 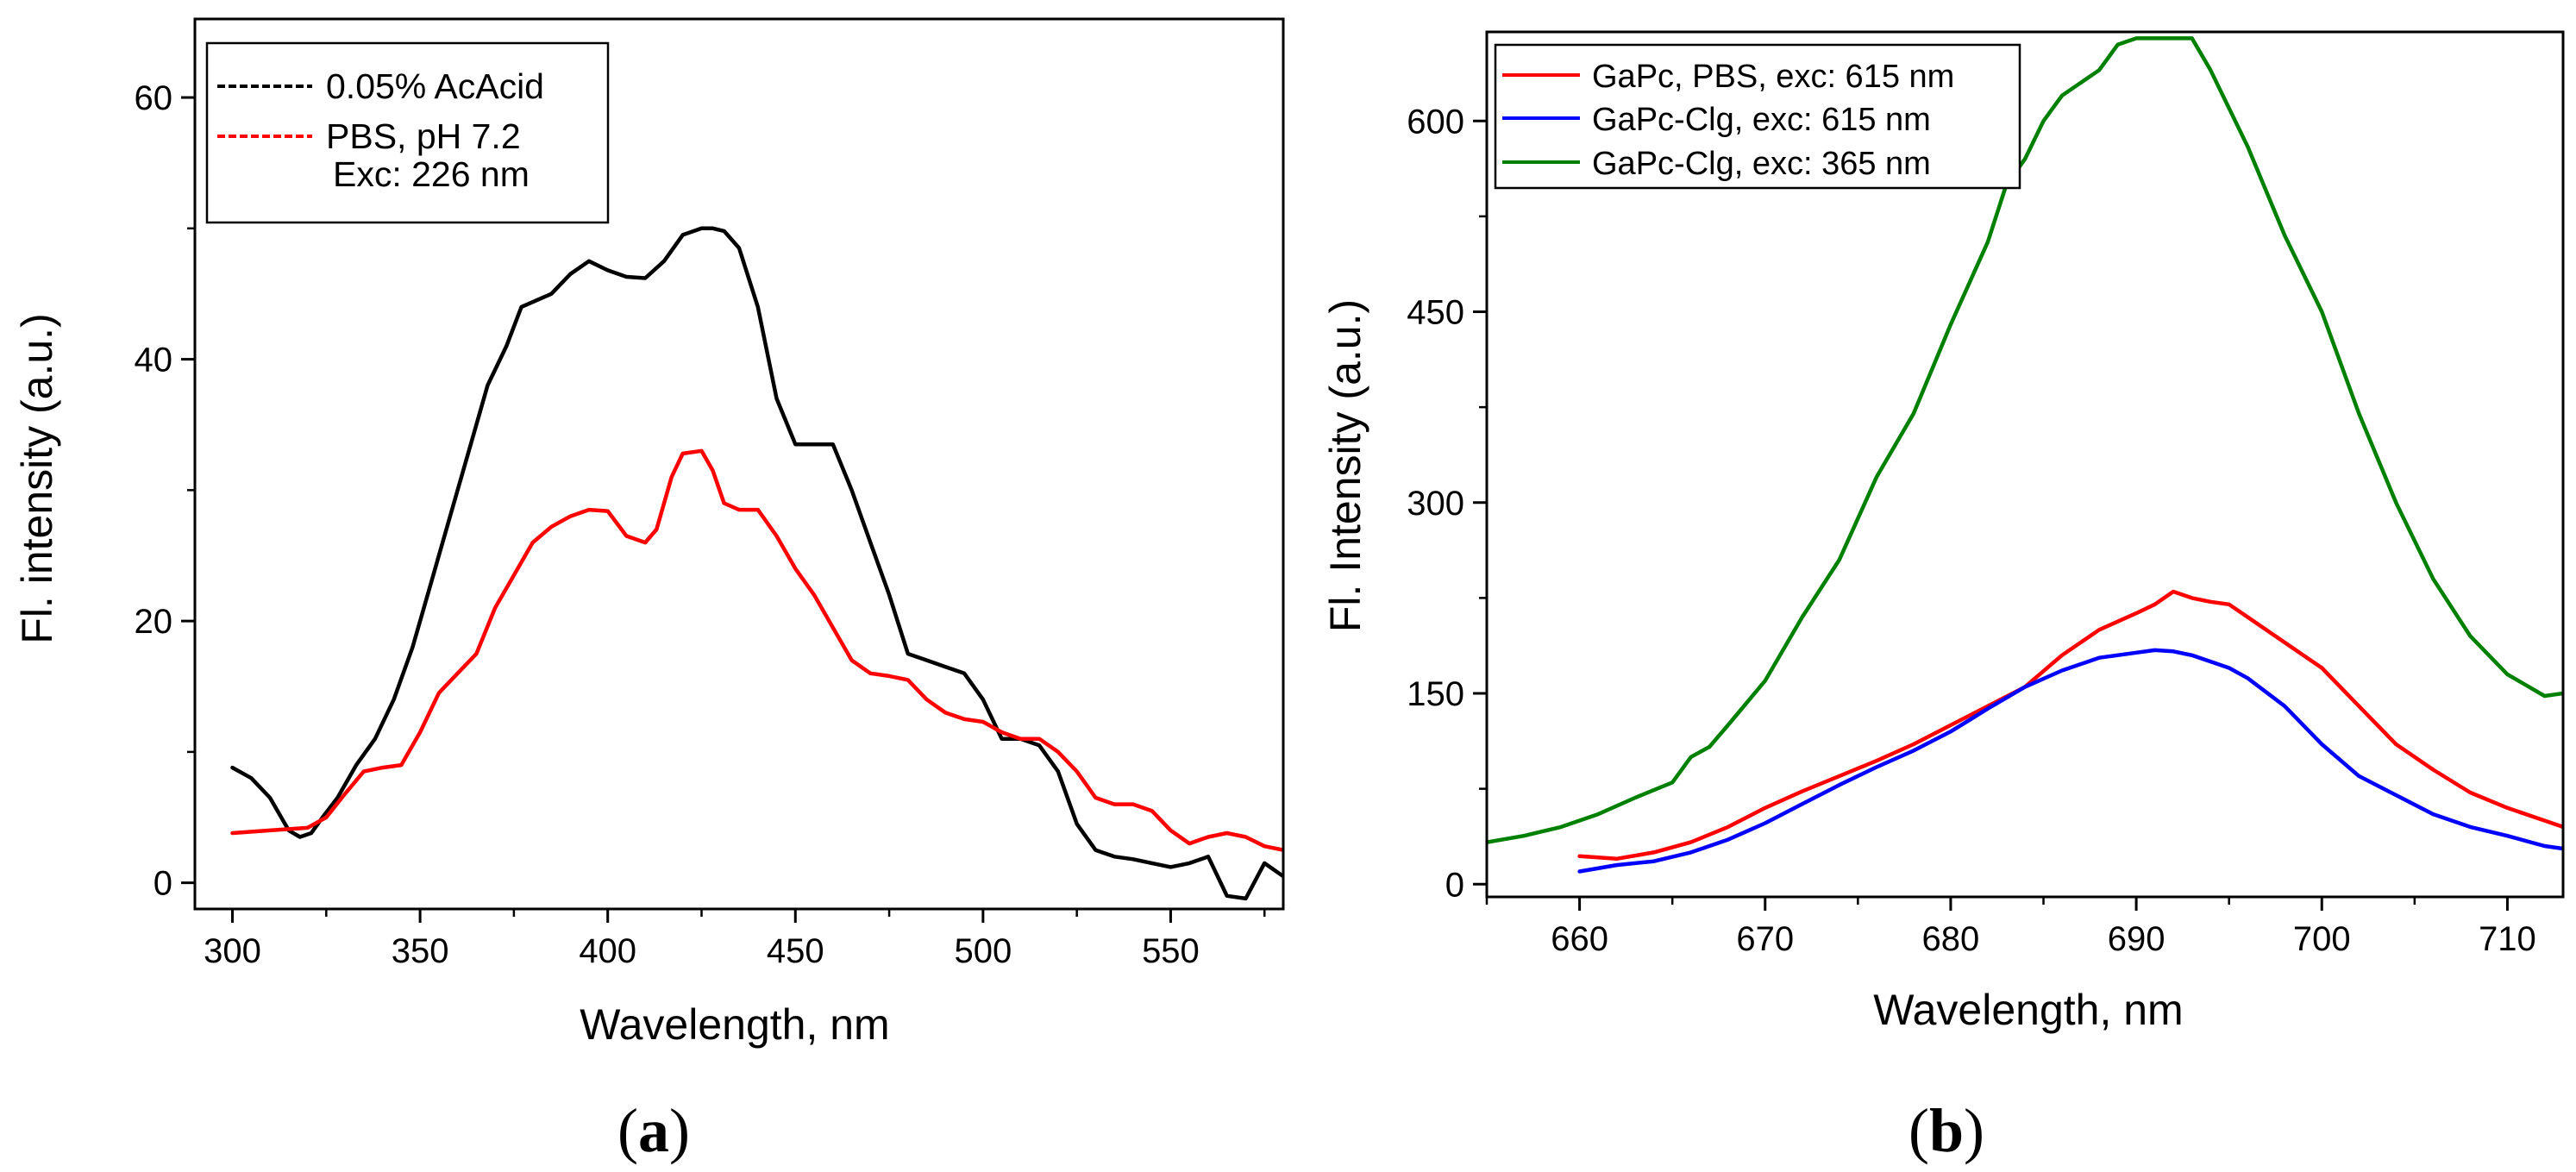 I want to click on panel-b-x-tick-label: 670, so click(x=1765, y=939).